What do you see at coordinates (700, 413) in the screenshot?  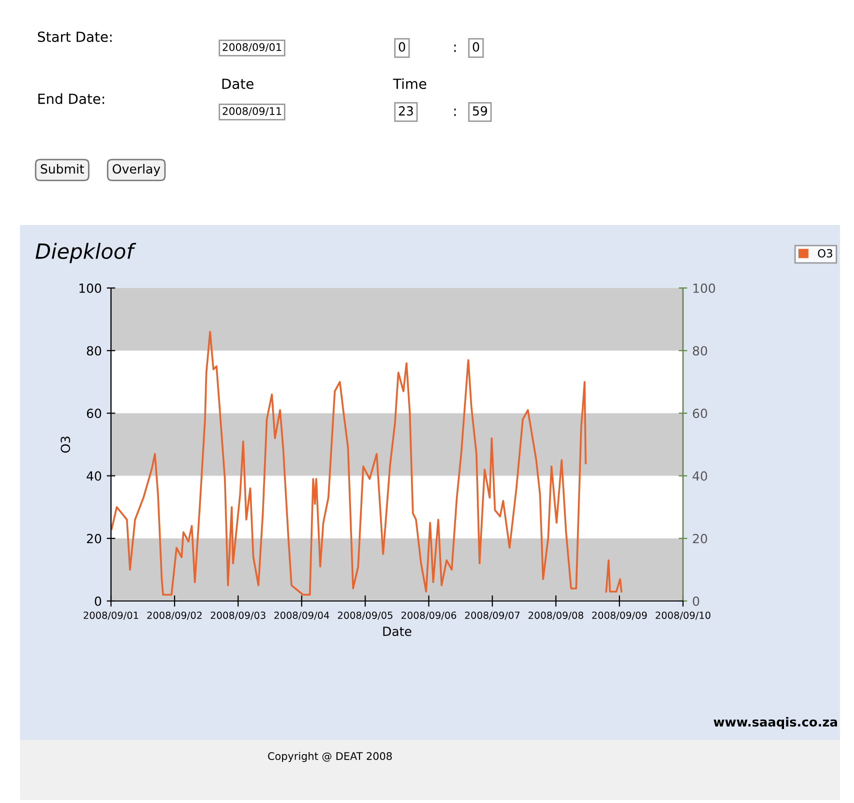 I see `y2-tick-label: 60` at bounding box center [700, 413].